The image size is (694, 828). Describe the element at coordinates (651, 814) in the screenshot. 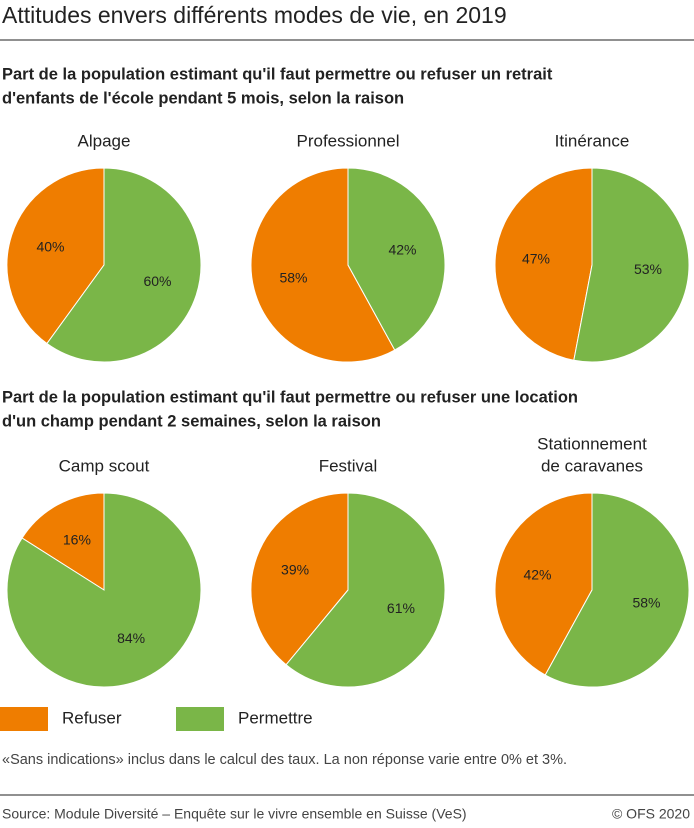

I see `copyright: © OFS 2020` at that location.